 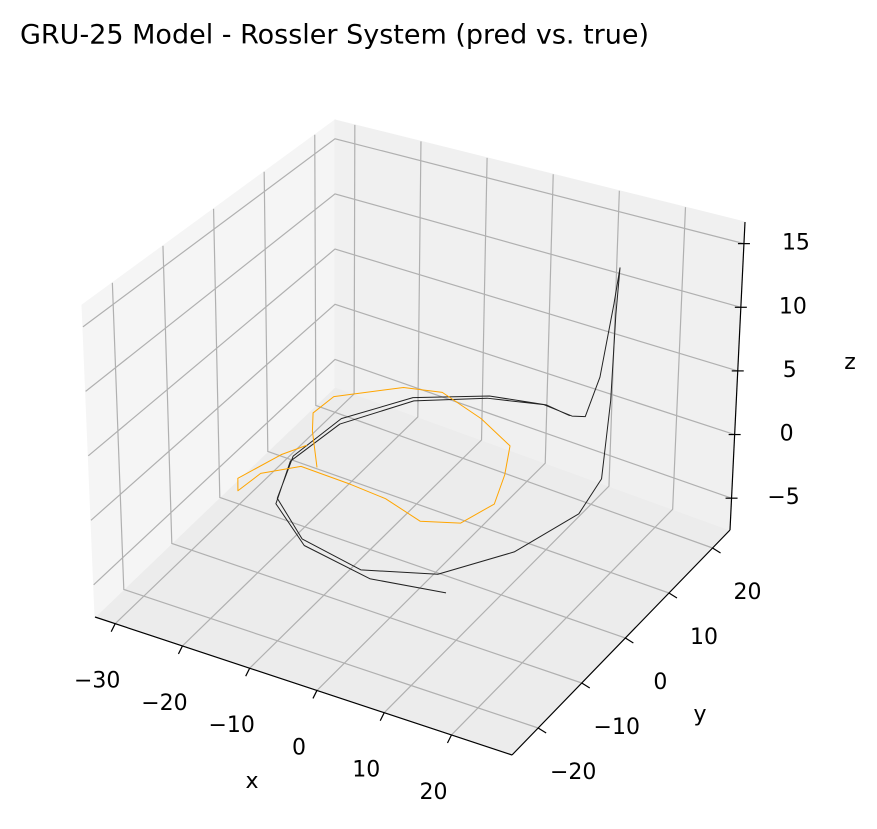 What do you see at coordinates (366, 770) in the screenshot?
I see `x-tick-label: 10` at bounding box center [366, 770].